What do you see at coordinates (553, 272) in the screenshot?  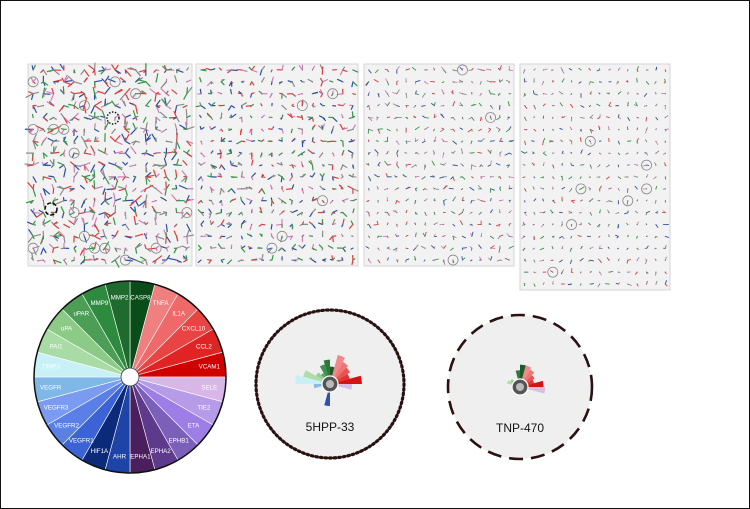 I see `selected-glyph-ring` at bounding box center [553, 272].